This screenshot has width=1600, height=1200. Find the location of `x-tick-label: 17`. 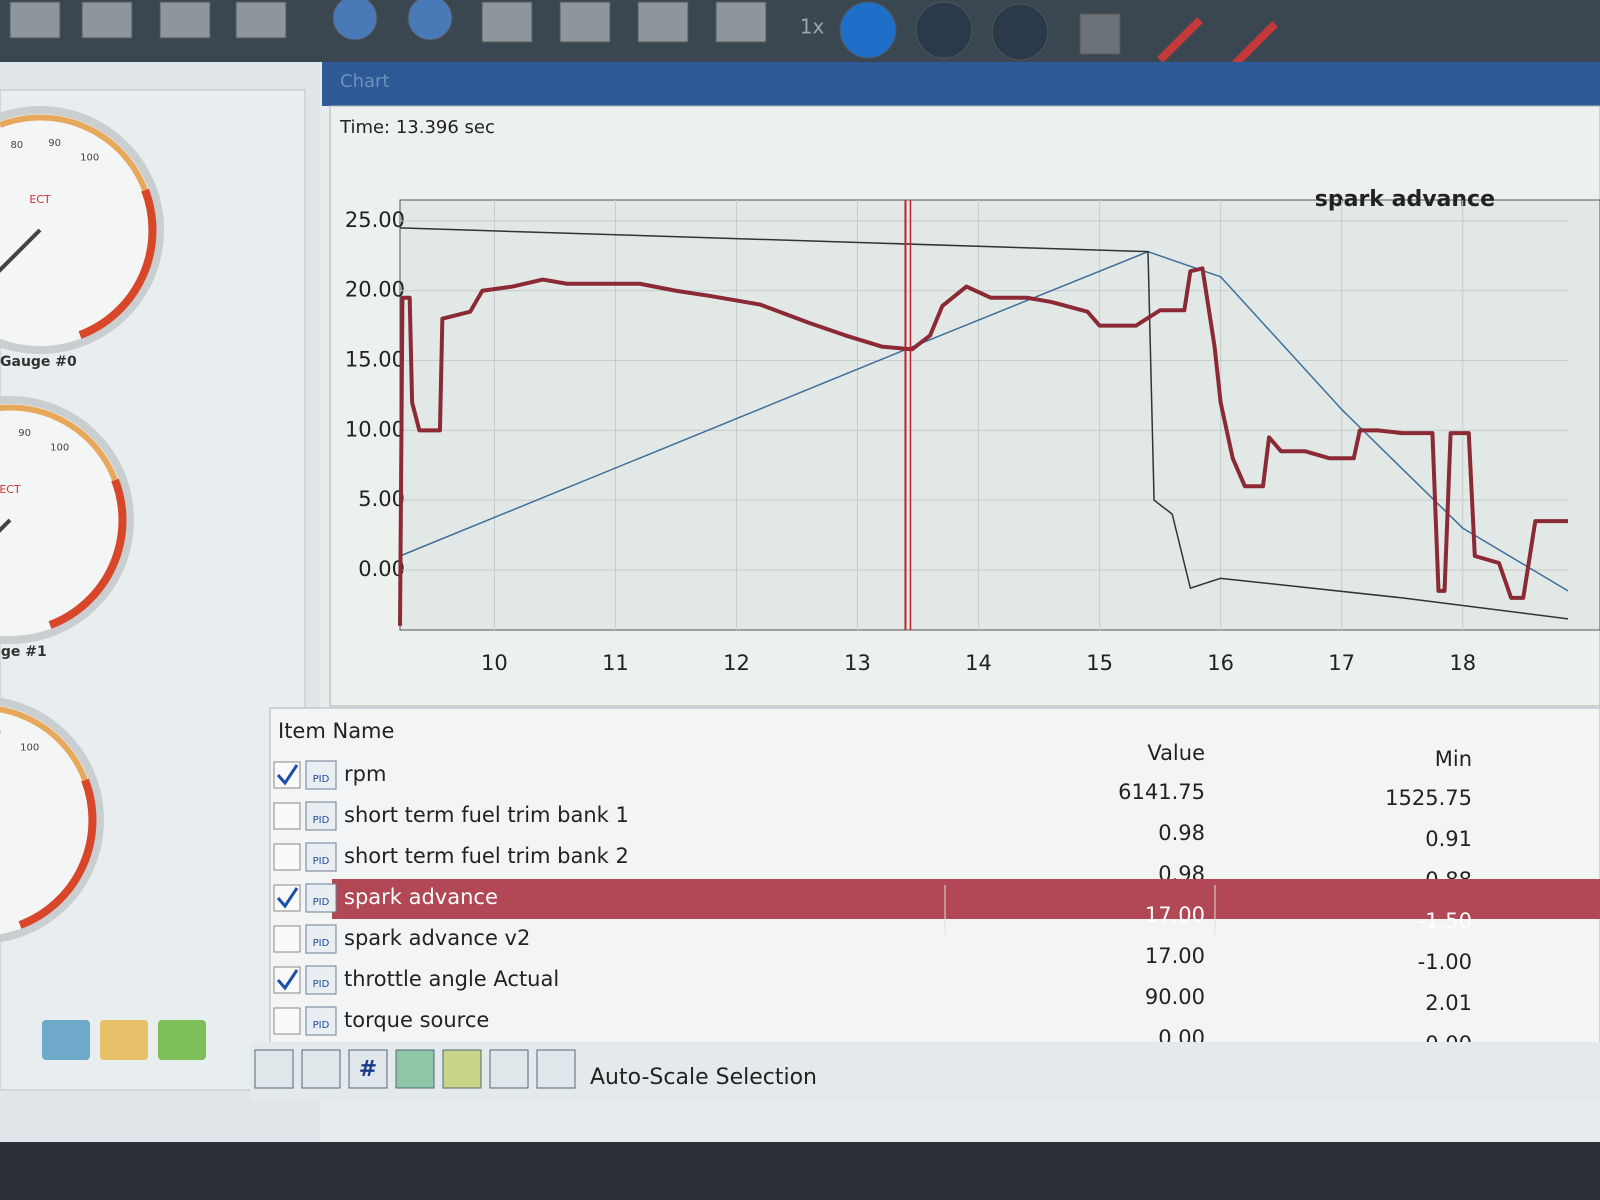

x-tick-label: 17 is located at coordinates (1341, 663).